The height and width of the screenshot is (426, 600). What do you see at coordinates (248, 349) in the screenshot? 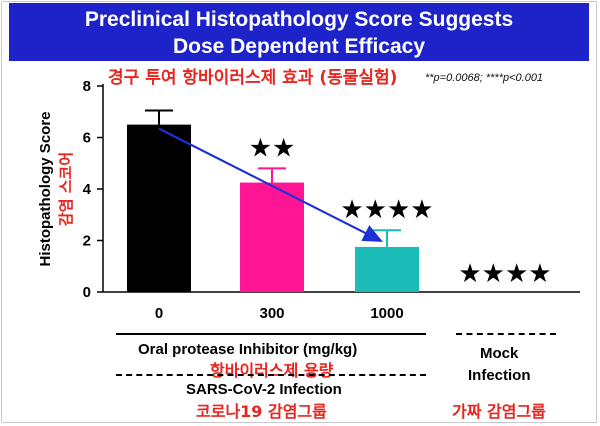
I see `group1-label: Oral protease Inhibitor (mg/kg)` at bounding box center [248, 349].